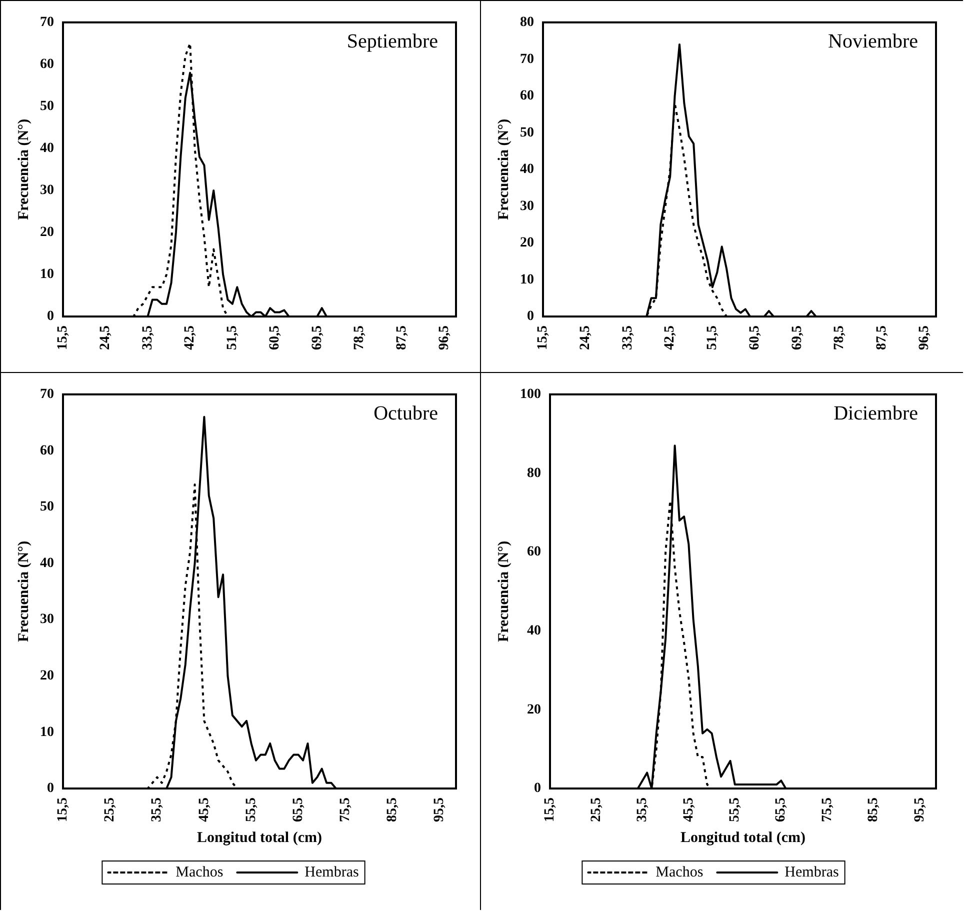 The image size is (964, 911). Describe the element at coordinates (876, 413) in the screenshot. I see `chart-title: Diciembre` at that location.